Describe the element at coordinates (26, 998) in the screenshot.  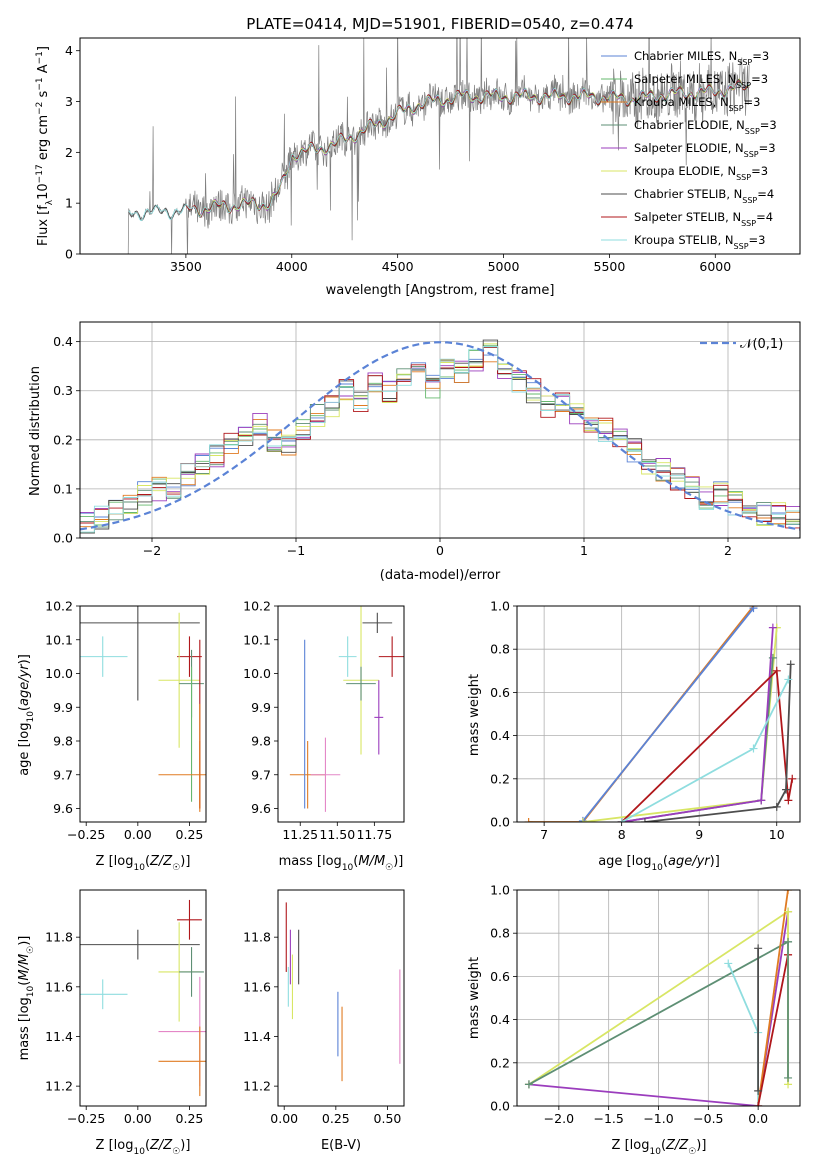
I see `z-mass-ylabel: mass [log10(M/M☉)]` at that location.